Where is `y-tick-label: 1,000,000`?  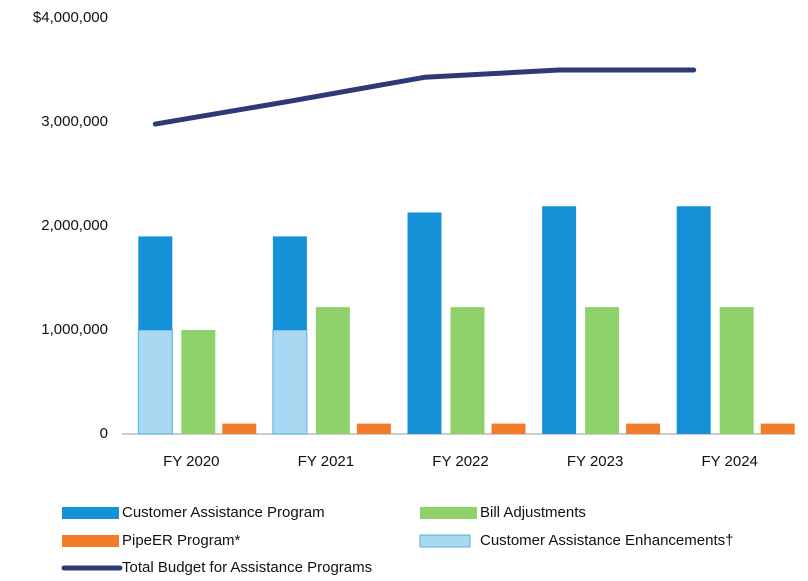 y-tick-label: 1,000,000 is located at coordinates (74, 329).